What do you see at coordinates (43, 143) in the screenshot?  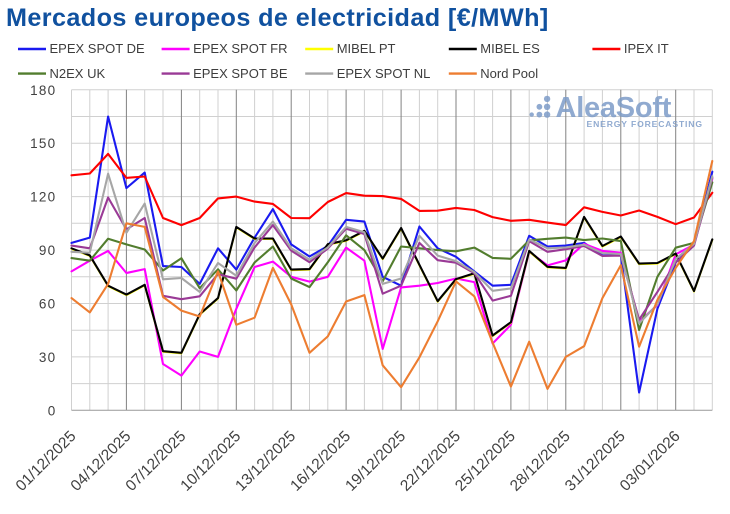 I see `svg-text: 150` at bounding box center [43, 143].